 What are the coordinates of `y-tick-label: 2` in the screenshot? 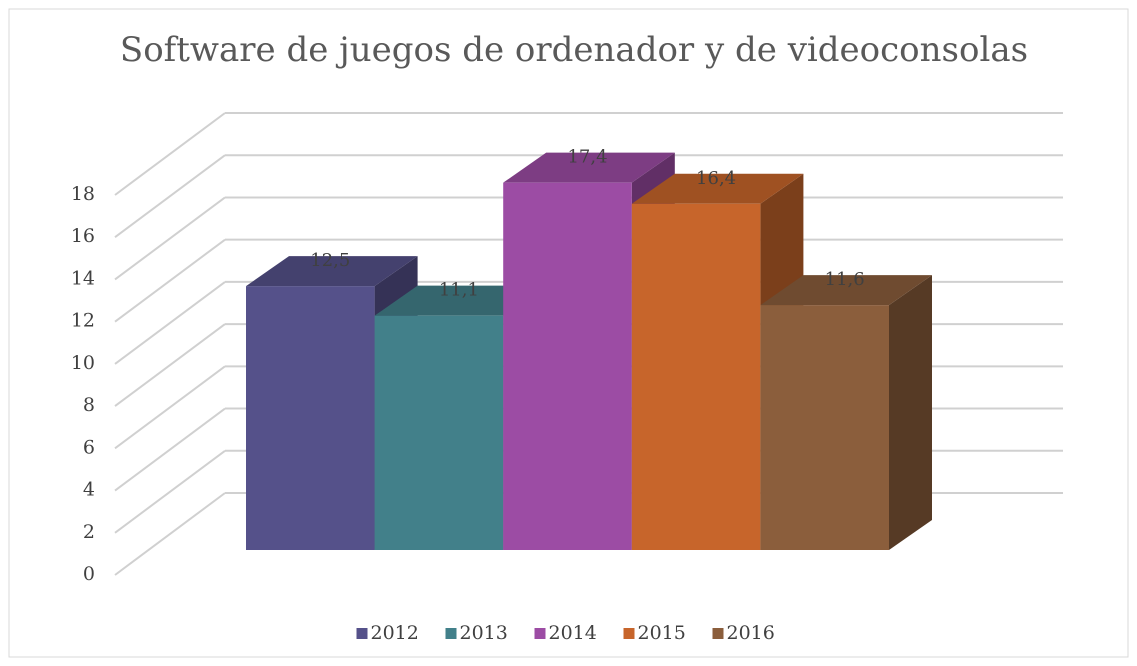 It's located at (89, 532).